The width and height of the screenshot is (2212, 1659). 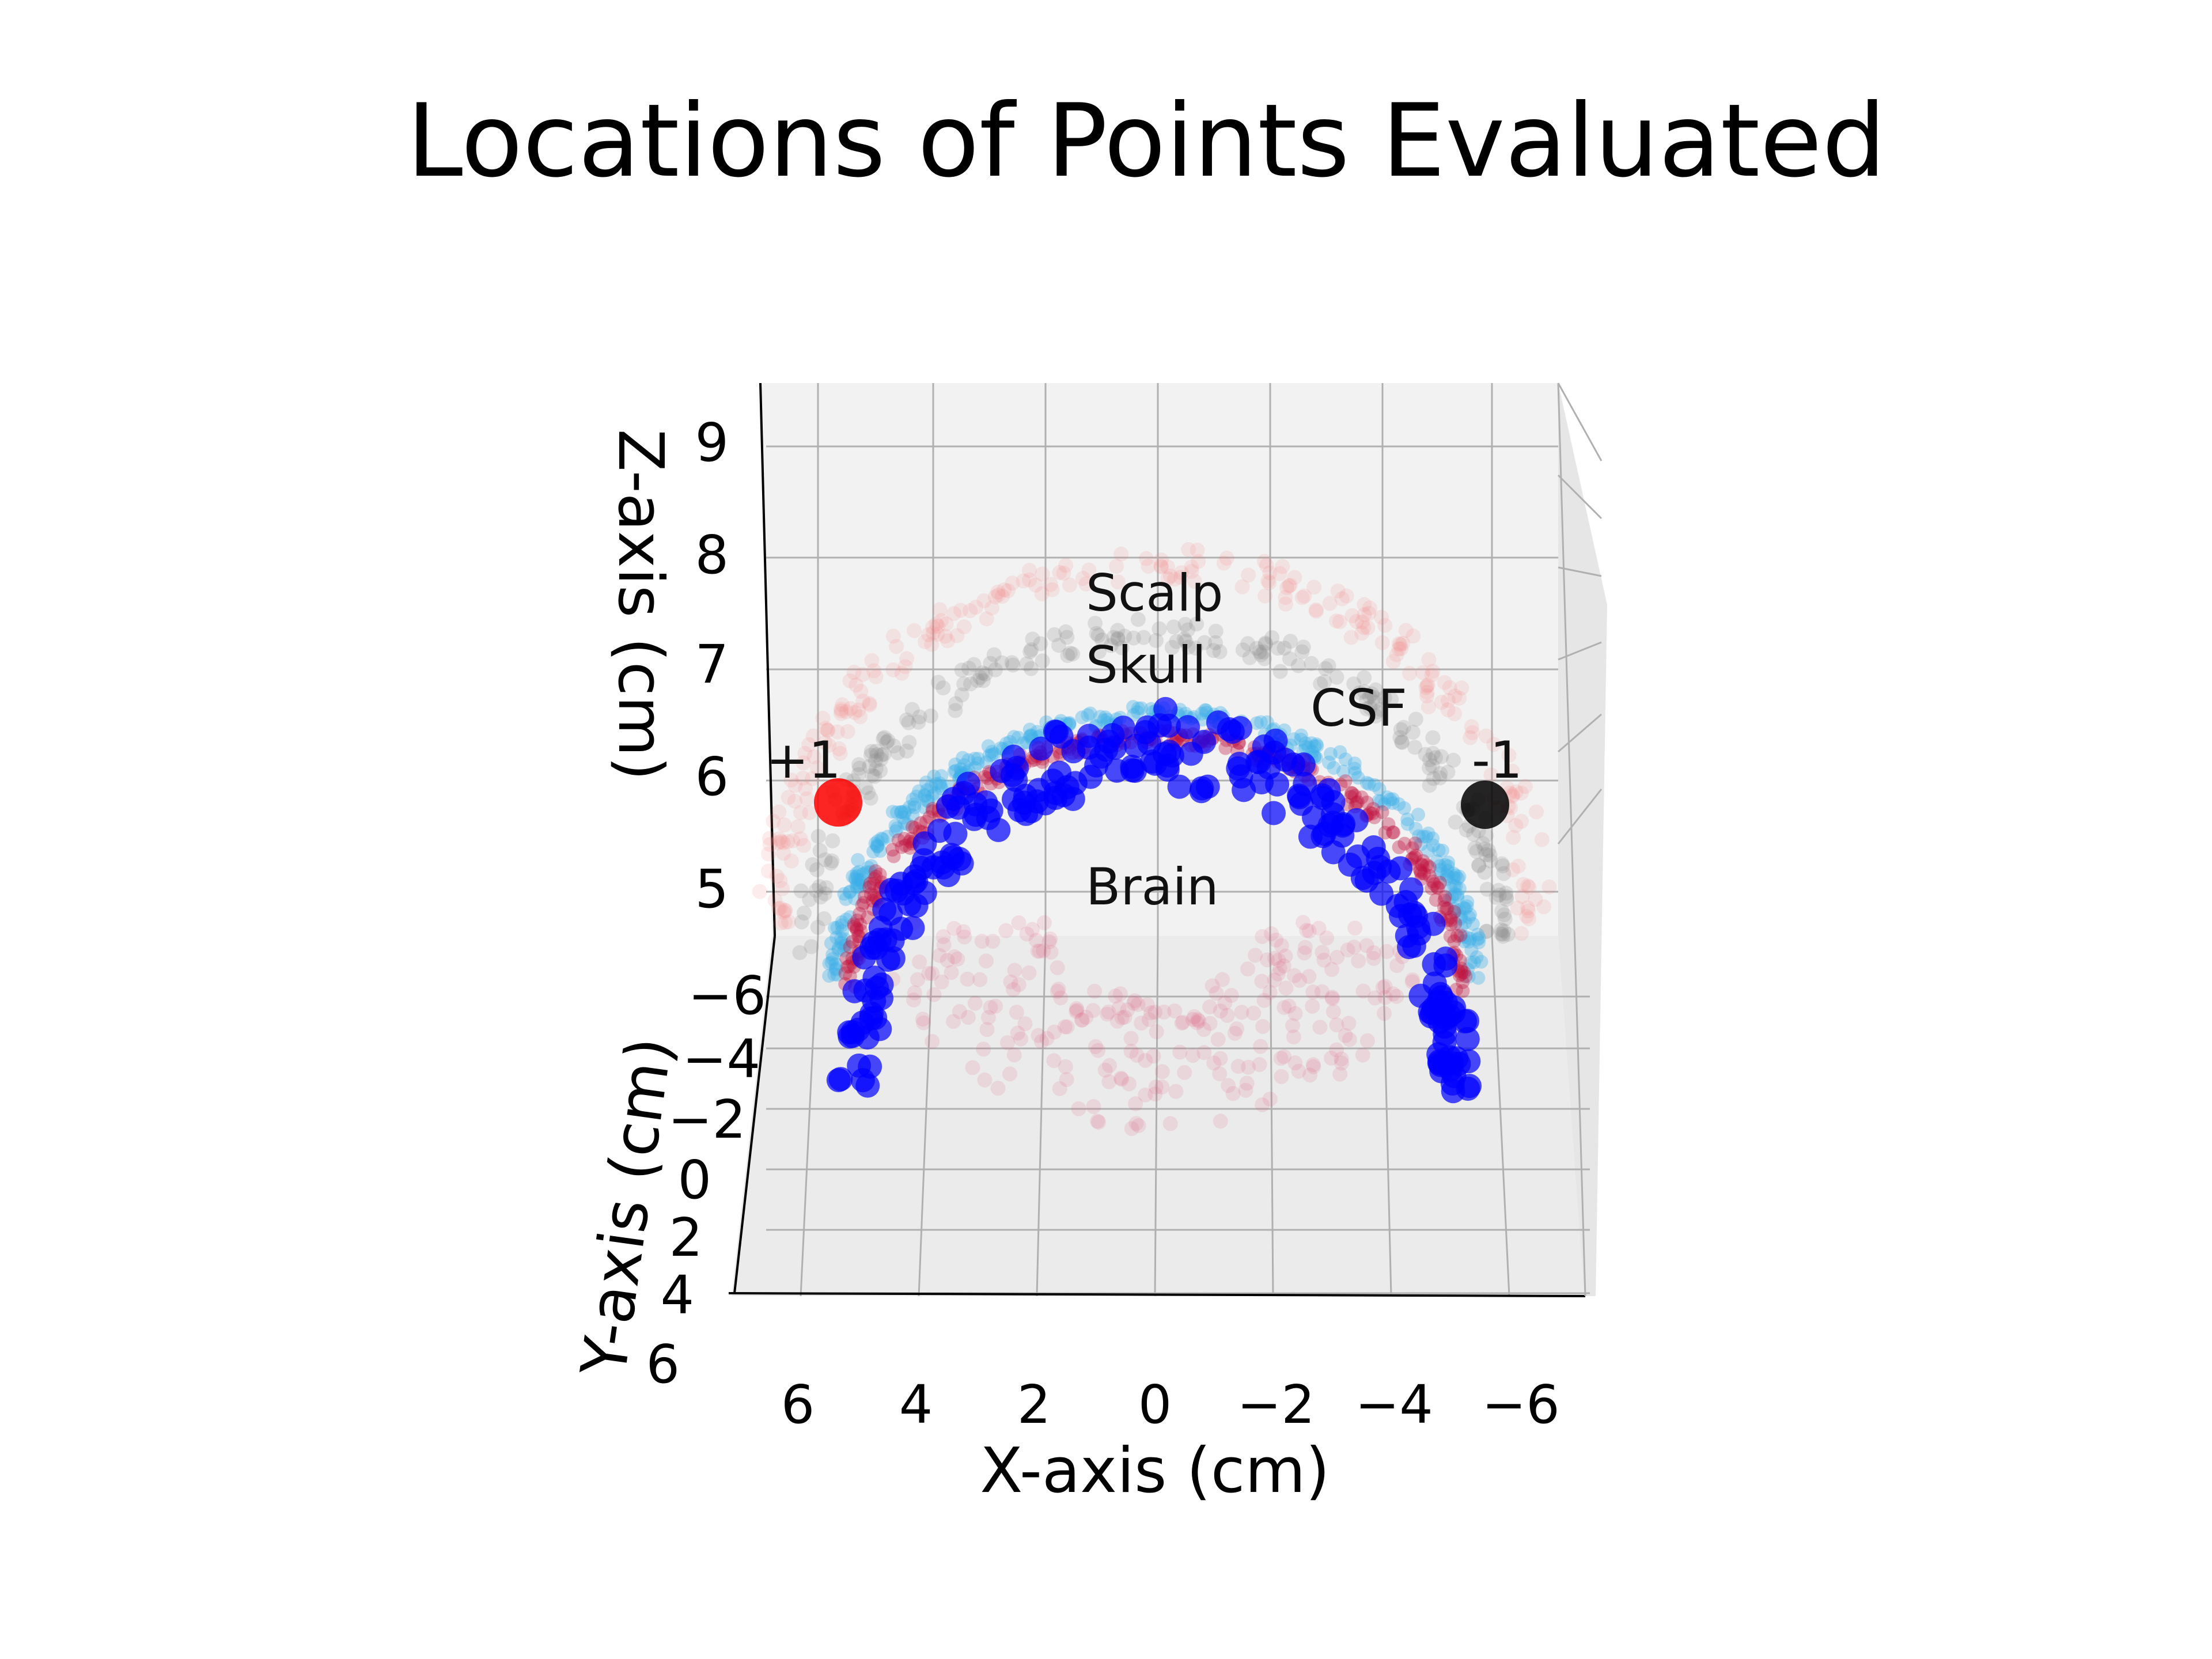 I want to click on y-tick-label: 0, so click(x=694, y=1180).